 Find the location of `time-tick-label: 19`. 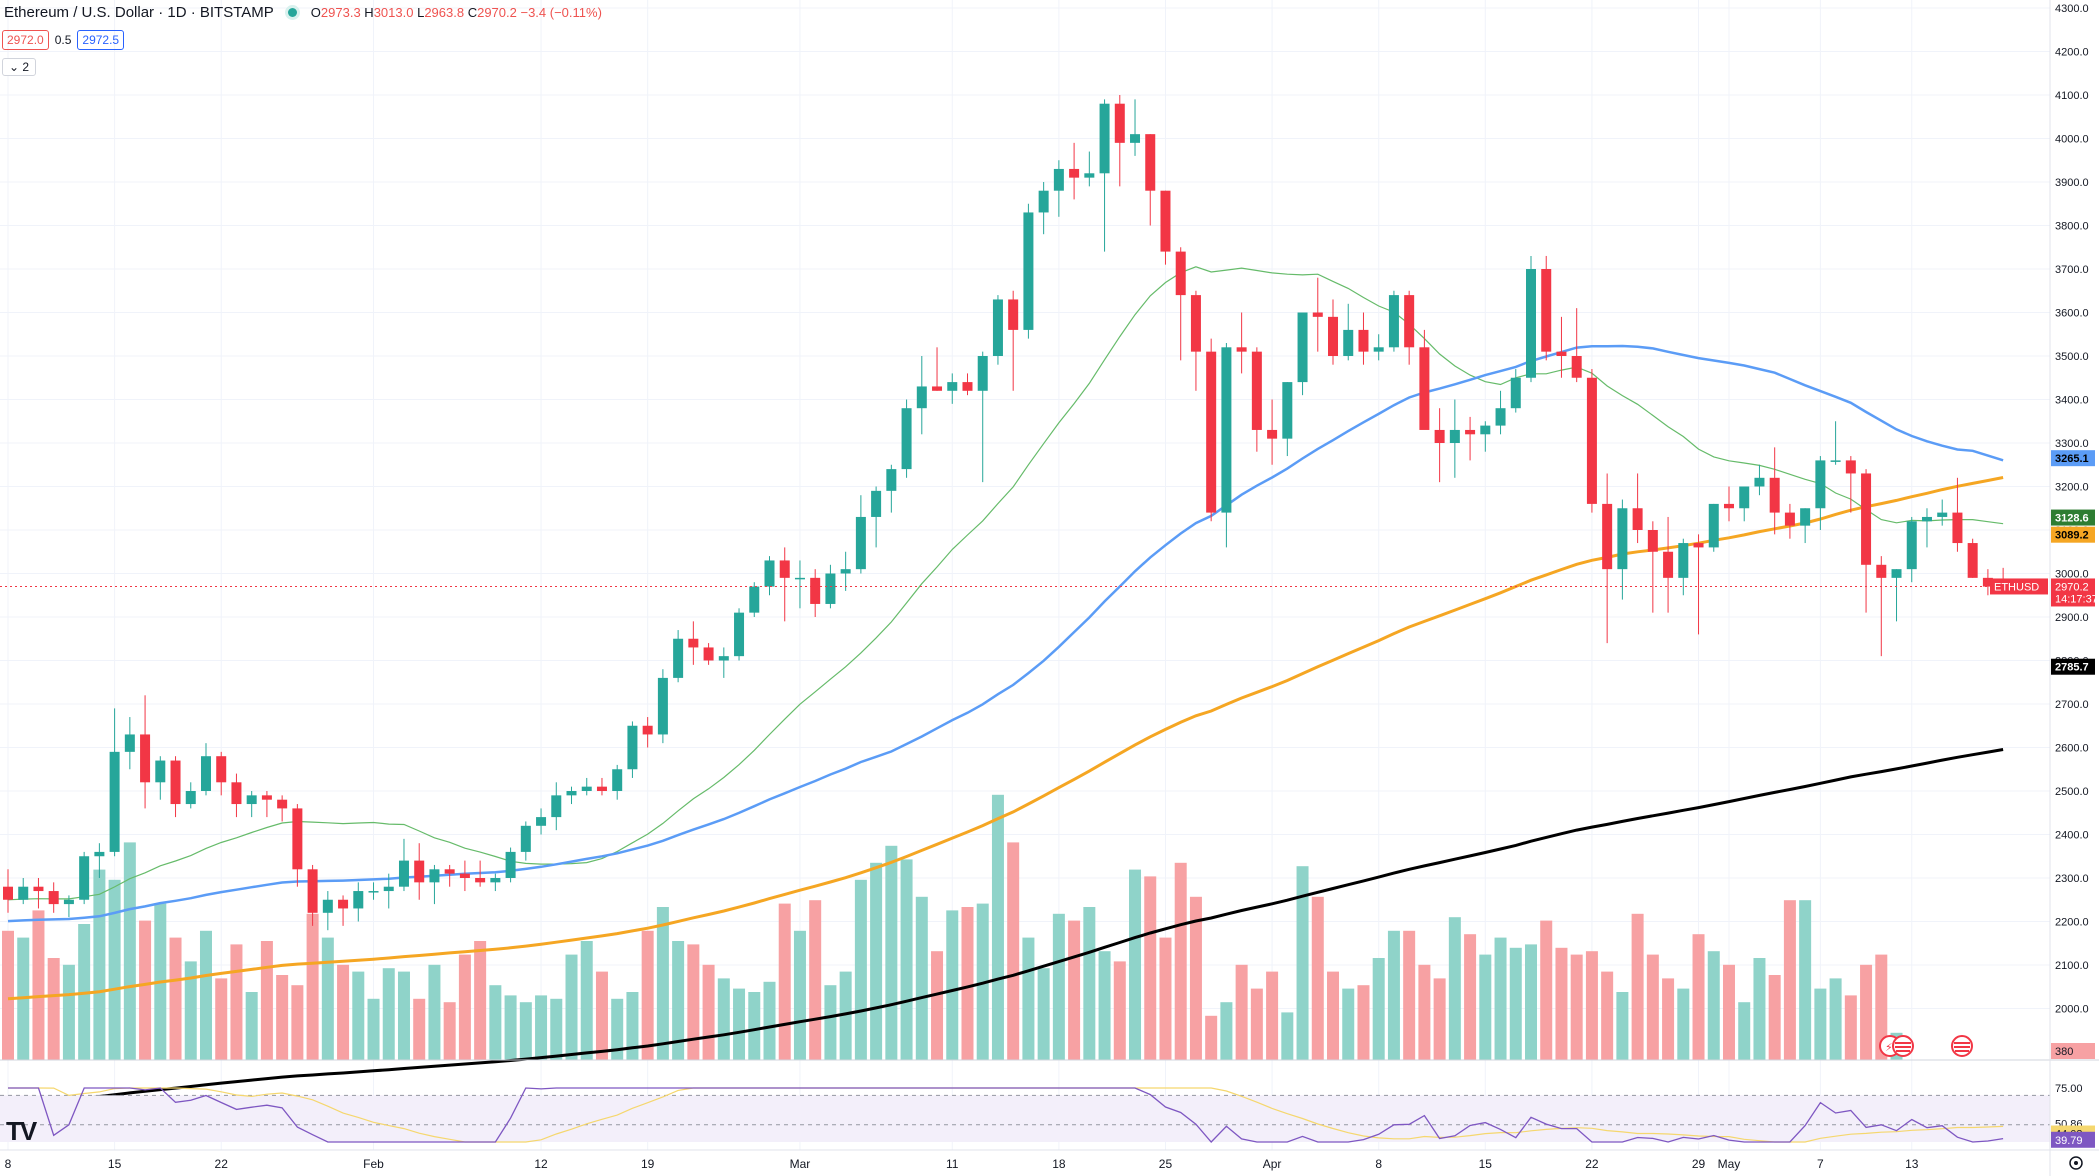

time-tick-label: 19 is located at coordinates (648, 1164).